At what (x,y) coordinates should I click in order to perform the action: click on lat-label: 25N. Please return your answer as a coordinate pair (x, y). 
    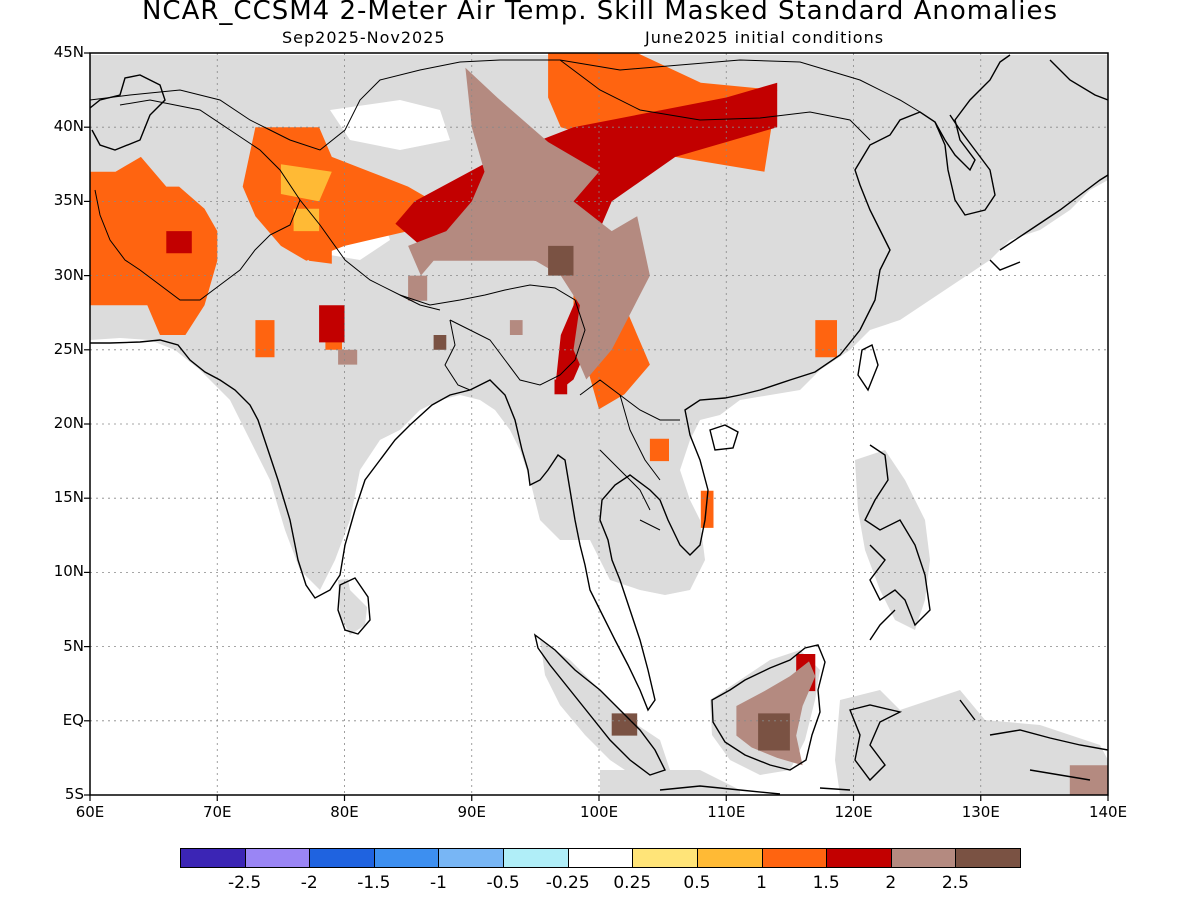
    Looking at the image, I should click on (68, 348).